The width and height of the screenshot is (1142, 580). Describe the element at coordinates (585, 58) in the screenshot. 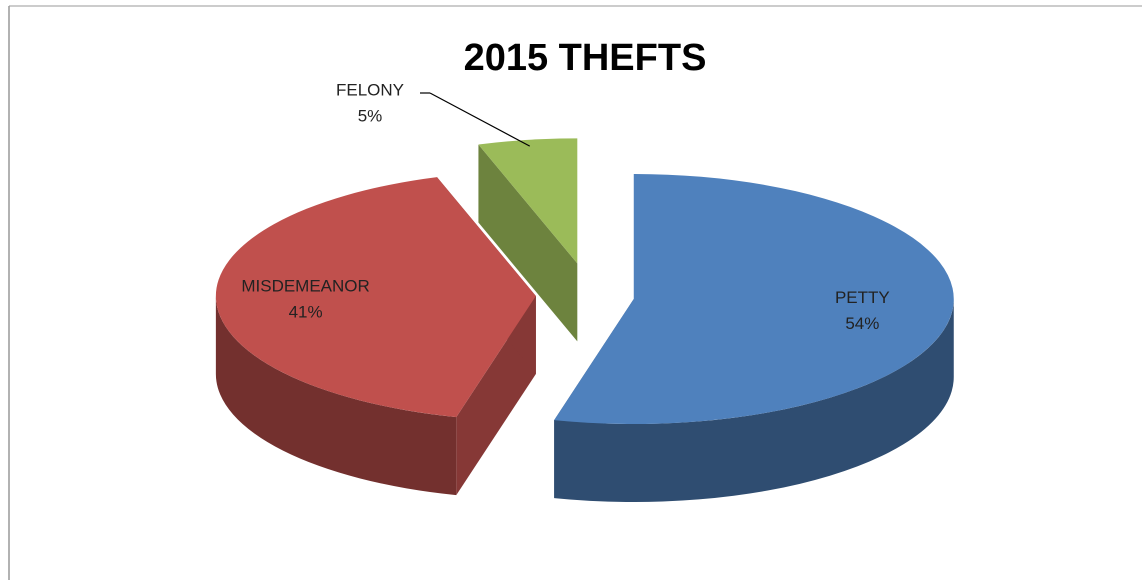

I see `chart-title: 2015 THEFTS` at that location.